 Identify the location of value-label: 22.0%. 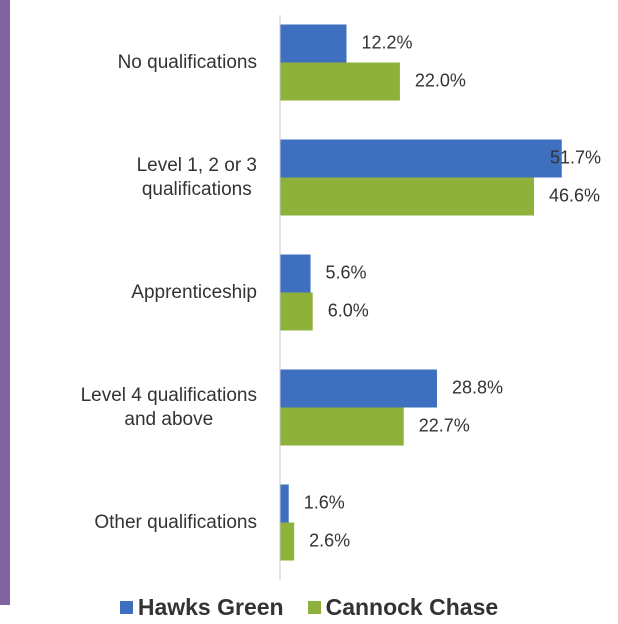
(440, 80).